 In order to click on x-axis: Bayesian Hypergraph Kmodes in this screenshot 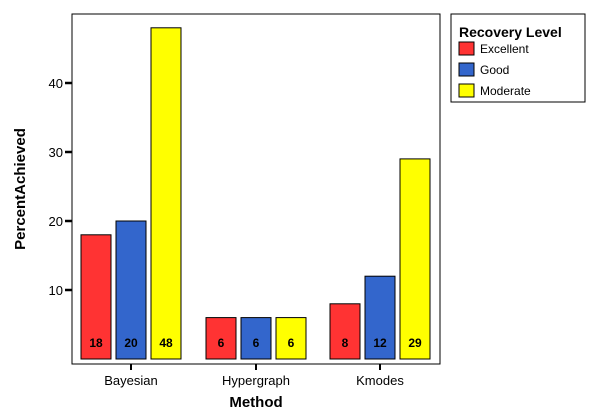, I will do `click(254, 376)`.